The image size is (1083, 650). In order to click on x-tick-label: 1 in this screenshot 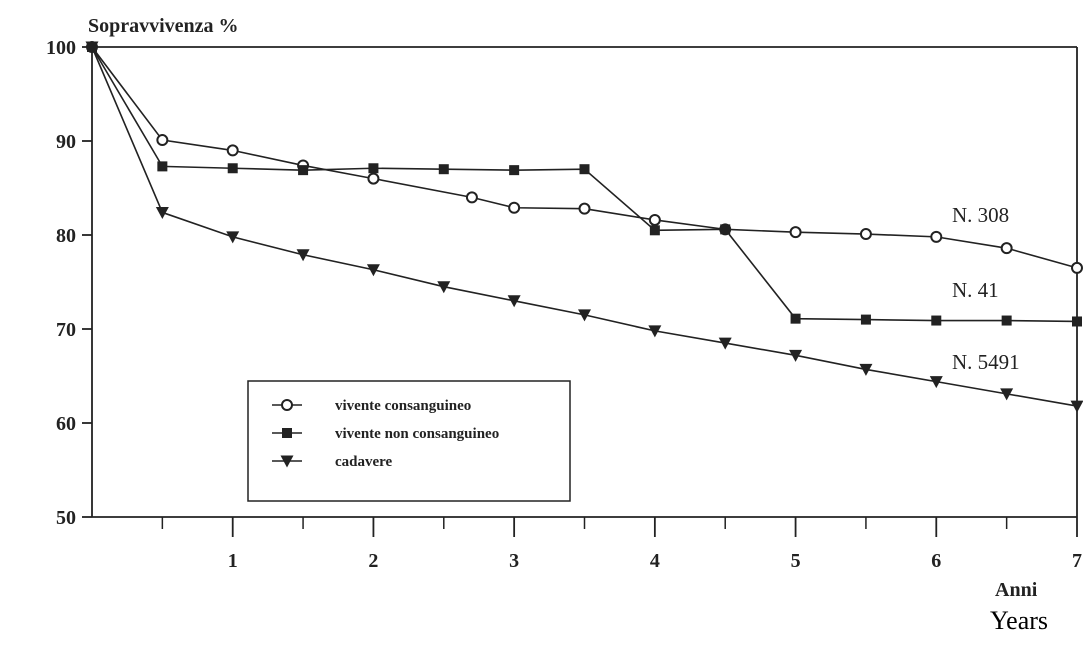, I will do `click(233, 561)`.